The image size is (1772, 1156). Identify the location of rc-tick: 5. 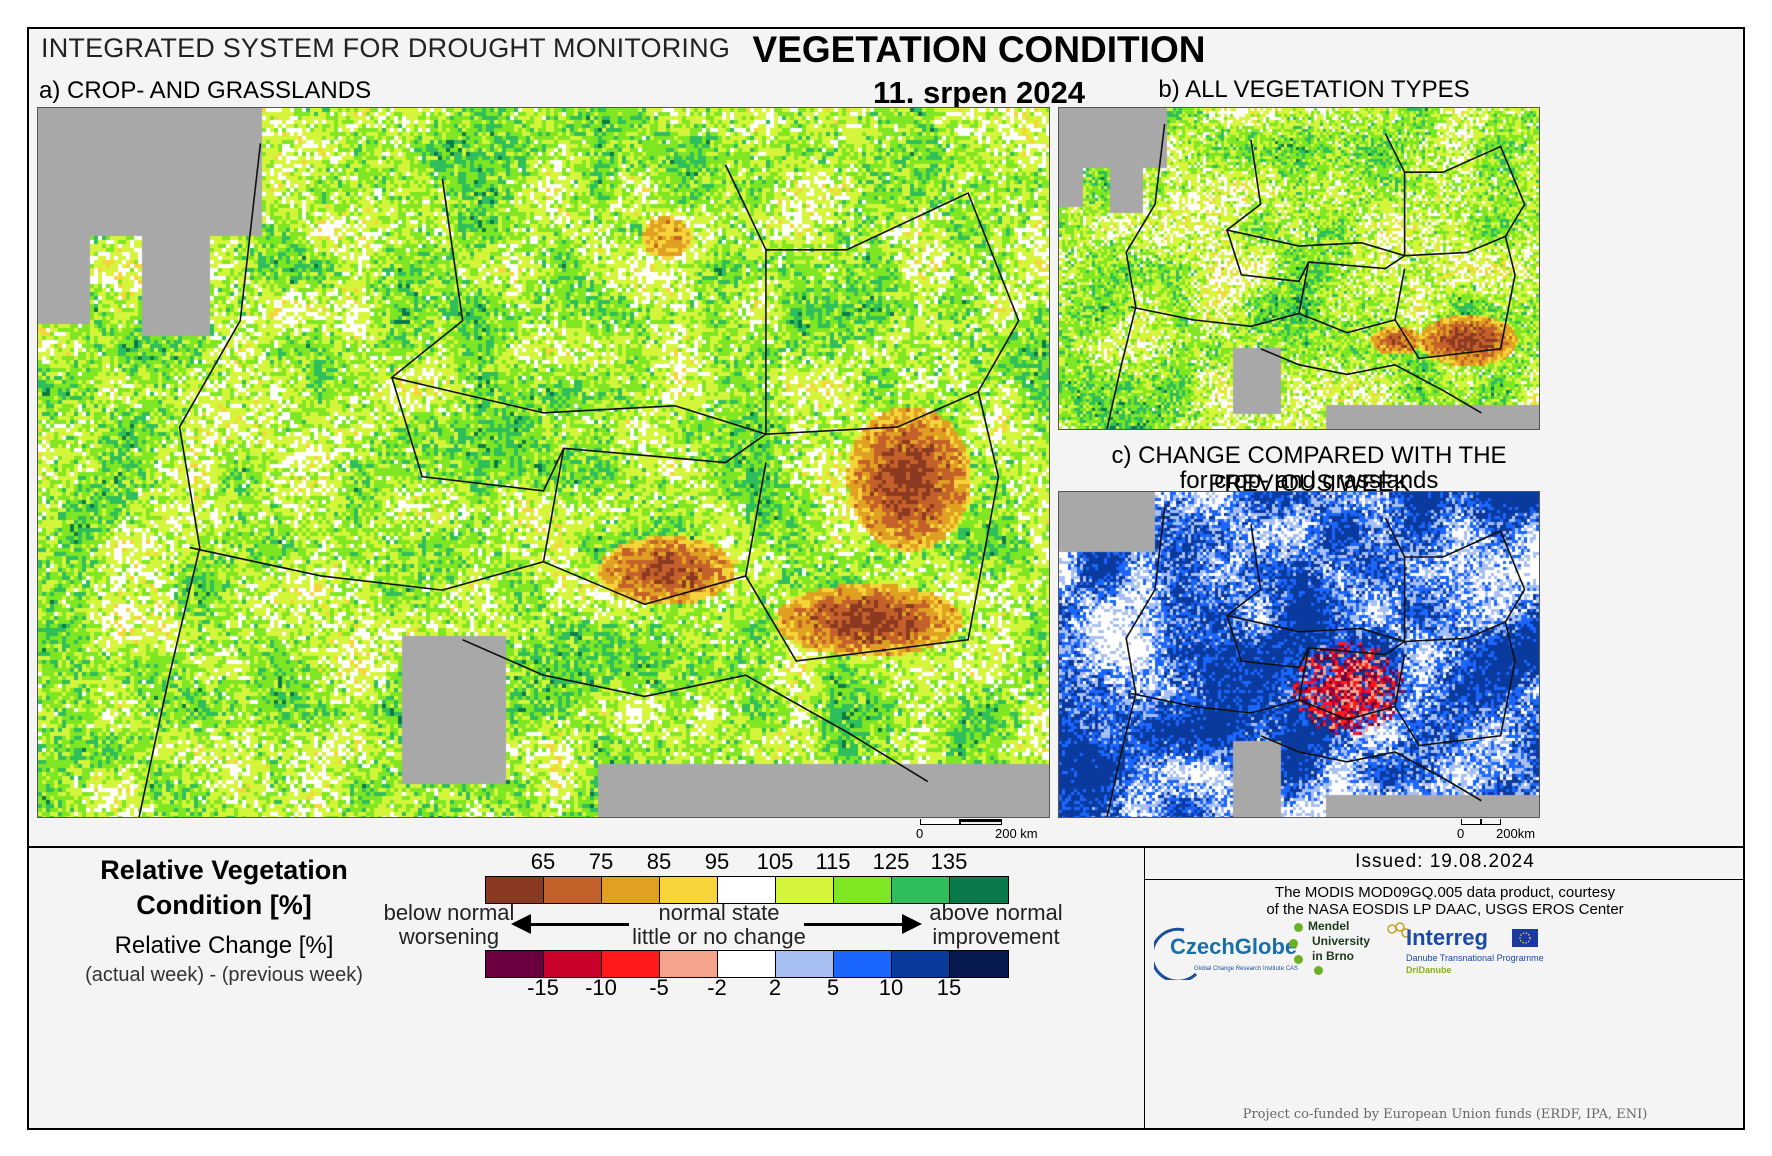
(833, 987).